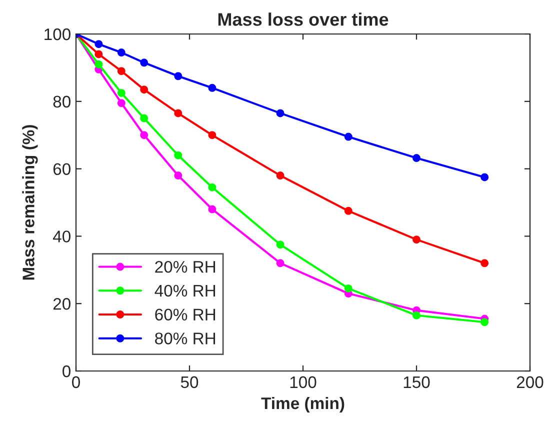 This screenshot has width=545, height=439. What do you see at coordinates (66, 371) in the screenshot?
I see `y-tick-label: 0` at bounding box center [66, 371].